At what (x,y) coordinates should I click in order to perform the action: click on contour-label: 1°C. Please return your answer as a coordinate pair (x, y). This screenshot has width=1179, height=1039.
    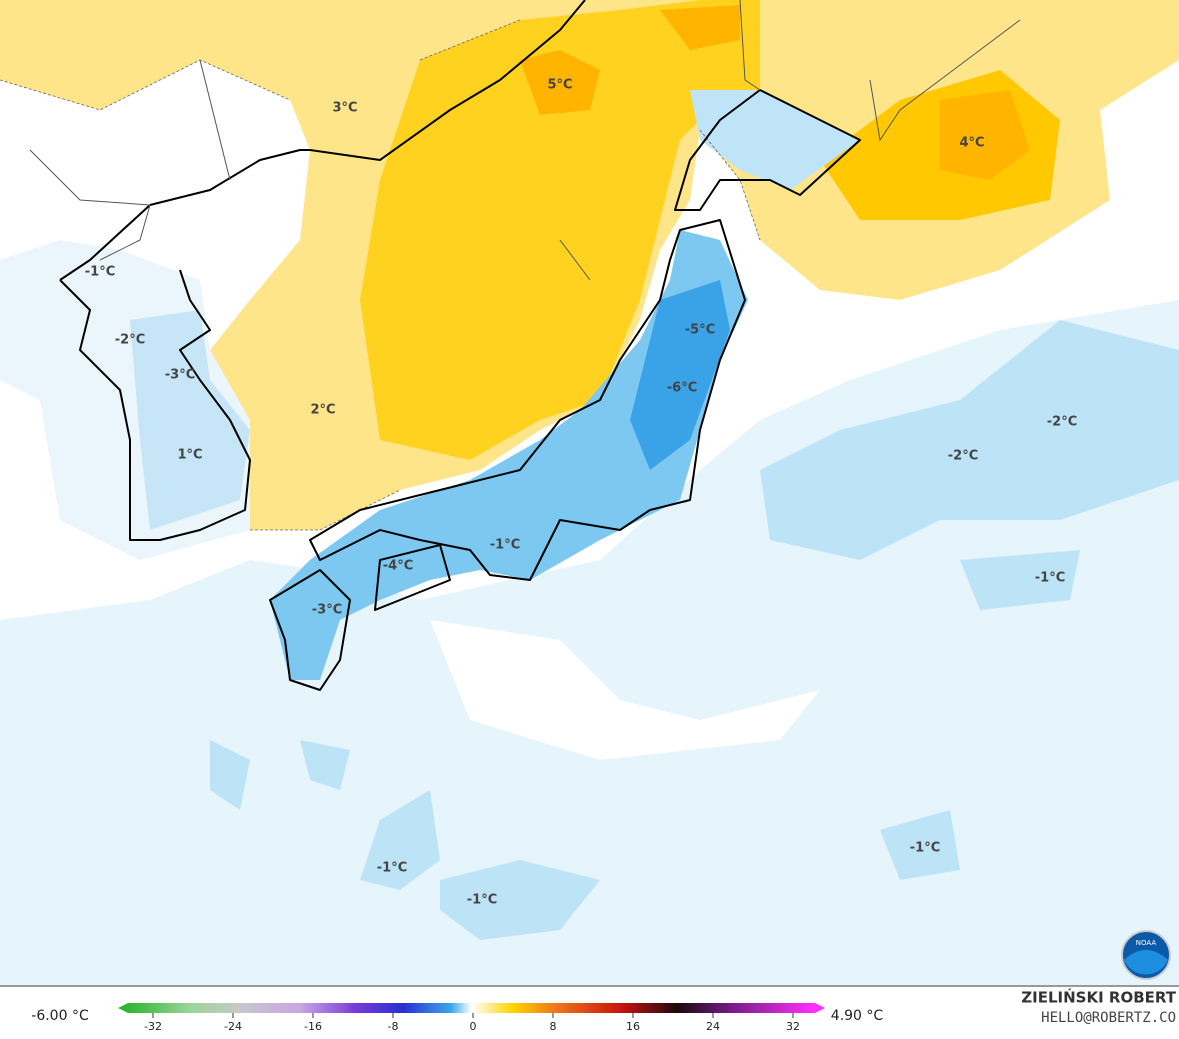
    Looking at the image, I should click on (189, 455).